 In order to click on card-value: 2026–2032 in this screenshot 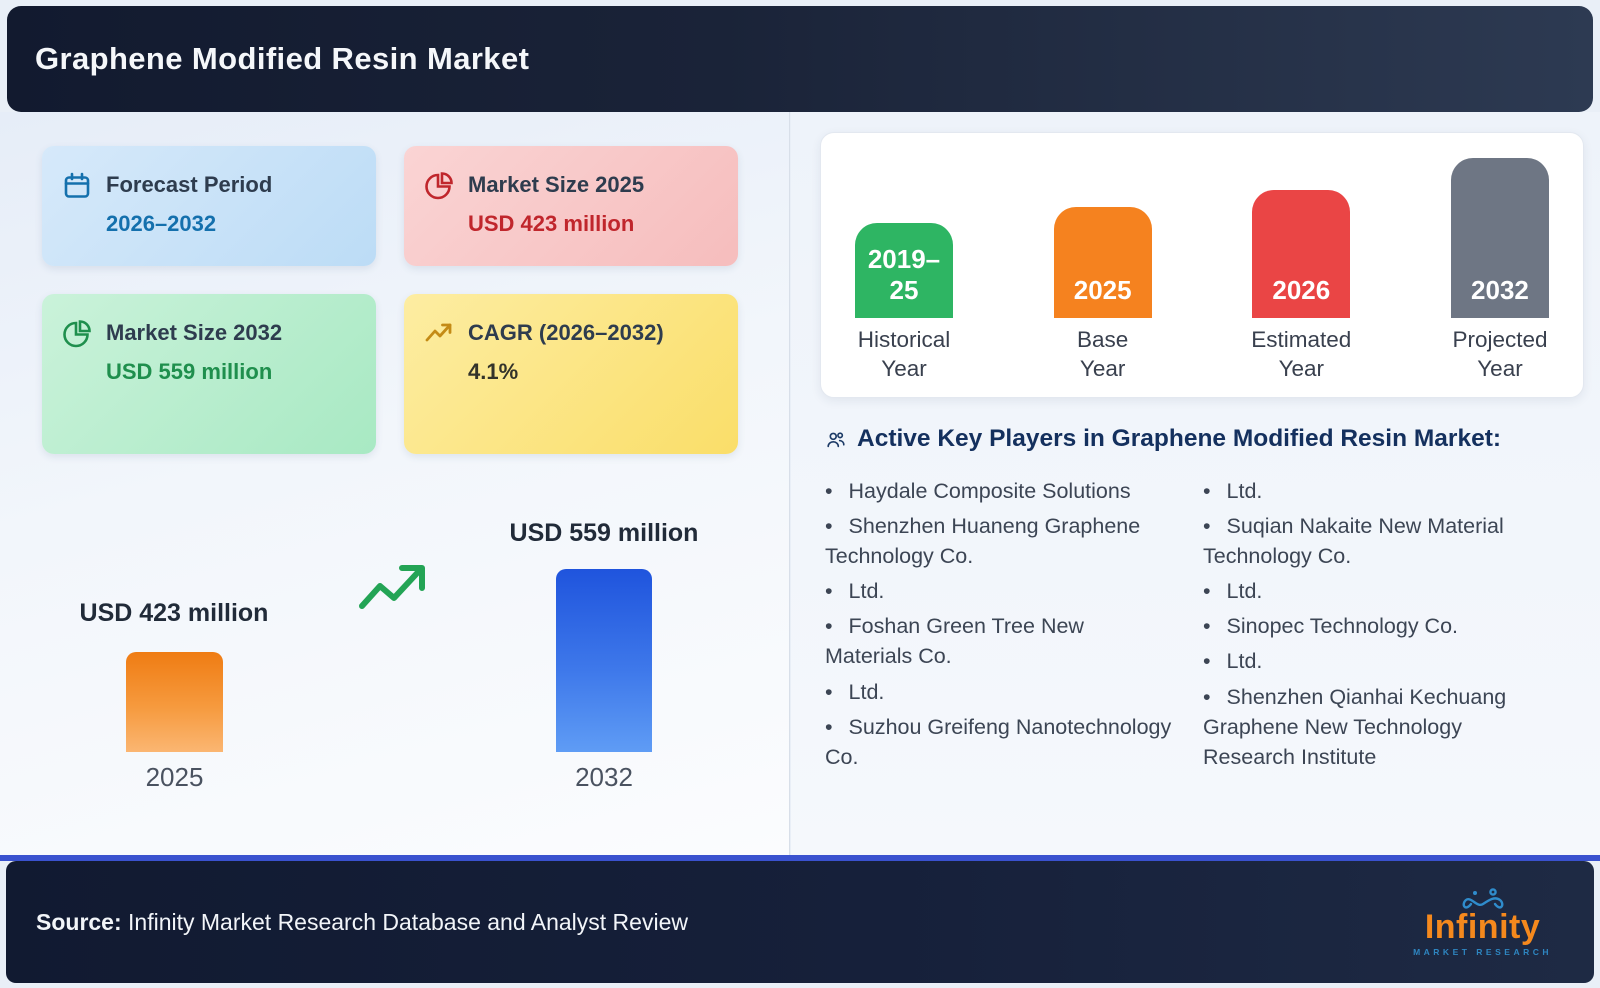, I will do `click(161, 223)`.